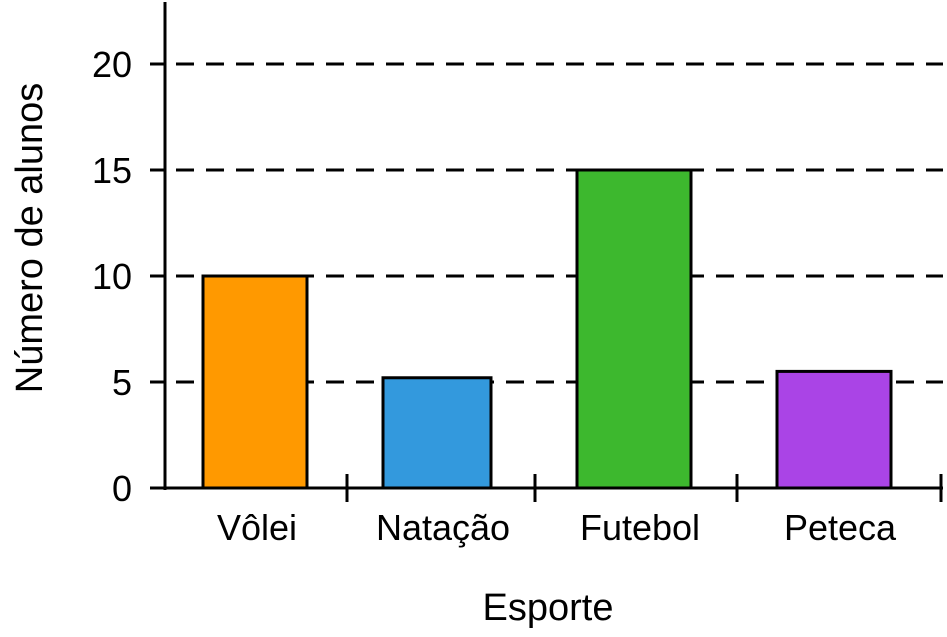 Image resolution: width=947 pixels, height=637 pixels. What do you see at coordinates (443, 527) in the screenshot?
I see `category-label-2: Natação` at bounding box center [443, 527].